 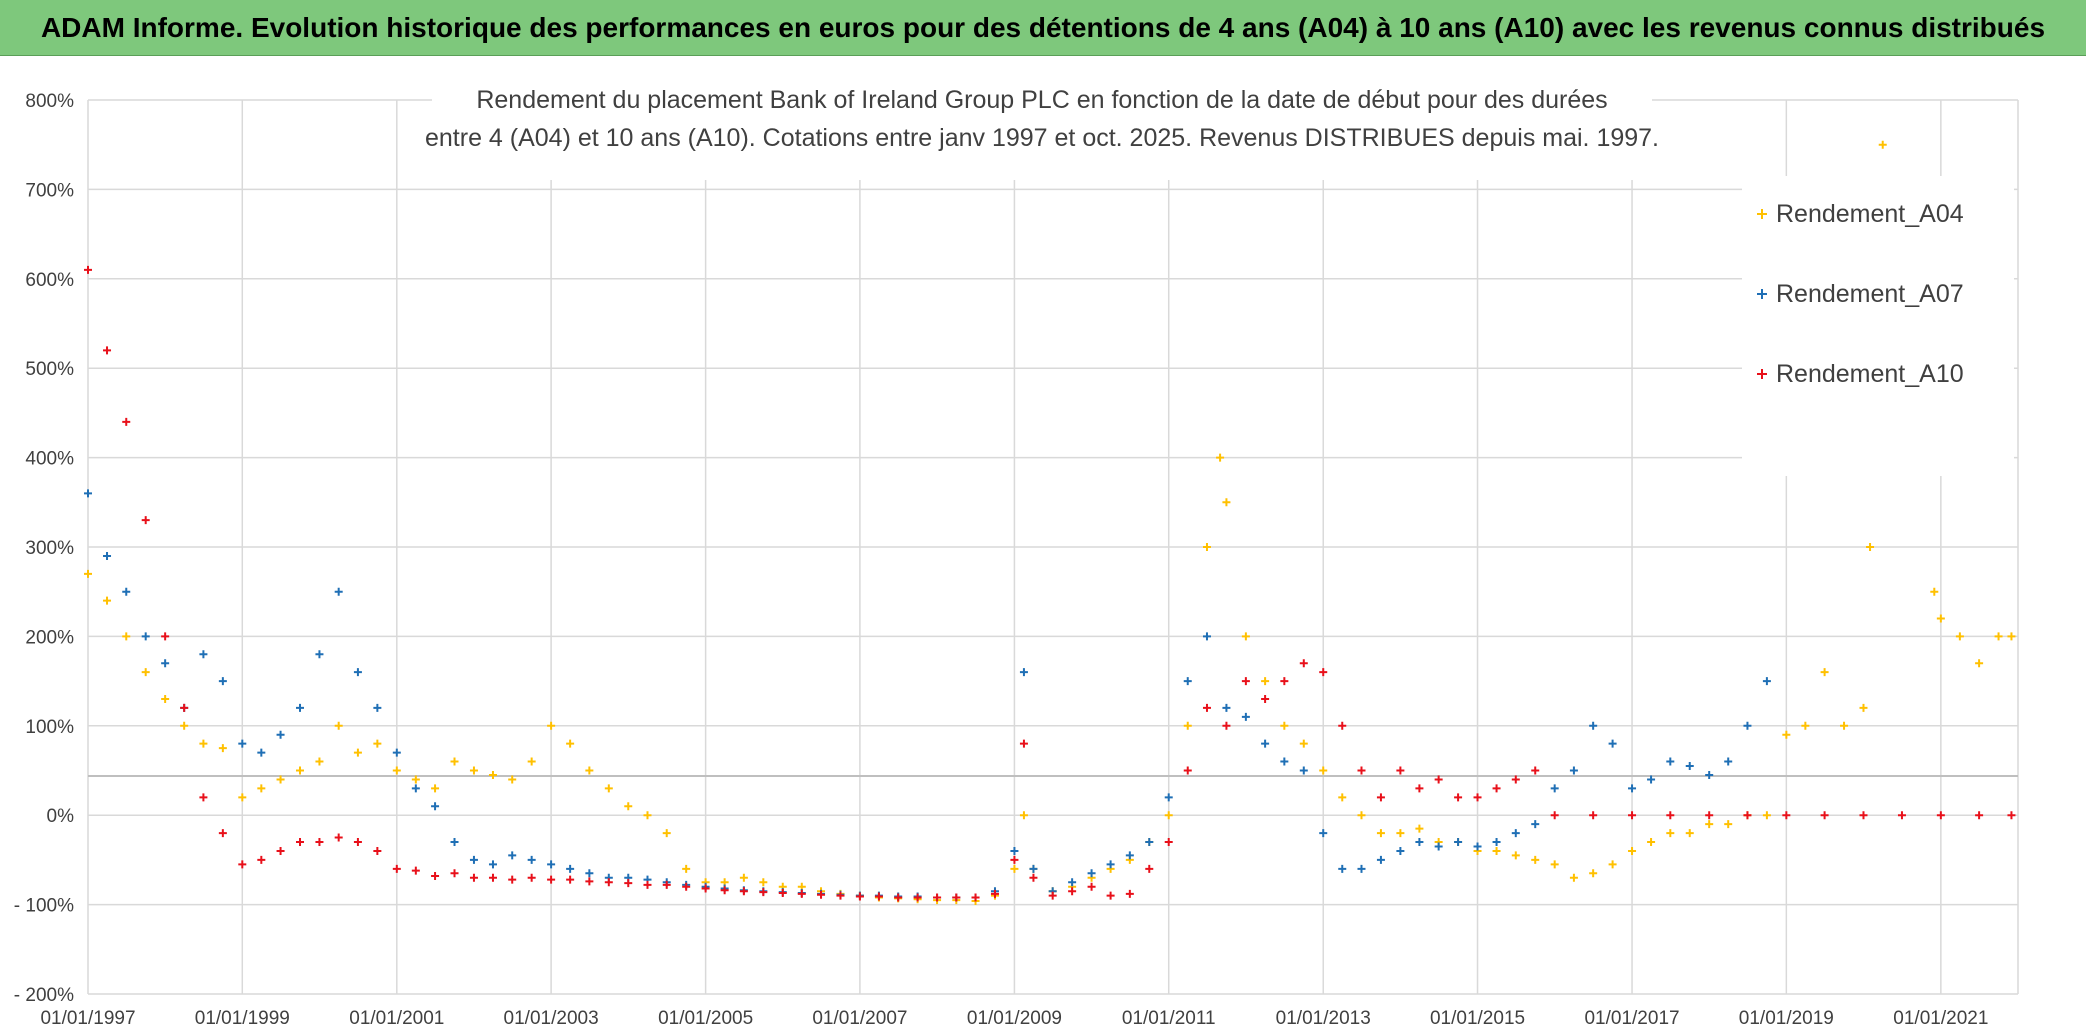 I want to click on y-tick-label: 500%, so click(x=49, y=369).